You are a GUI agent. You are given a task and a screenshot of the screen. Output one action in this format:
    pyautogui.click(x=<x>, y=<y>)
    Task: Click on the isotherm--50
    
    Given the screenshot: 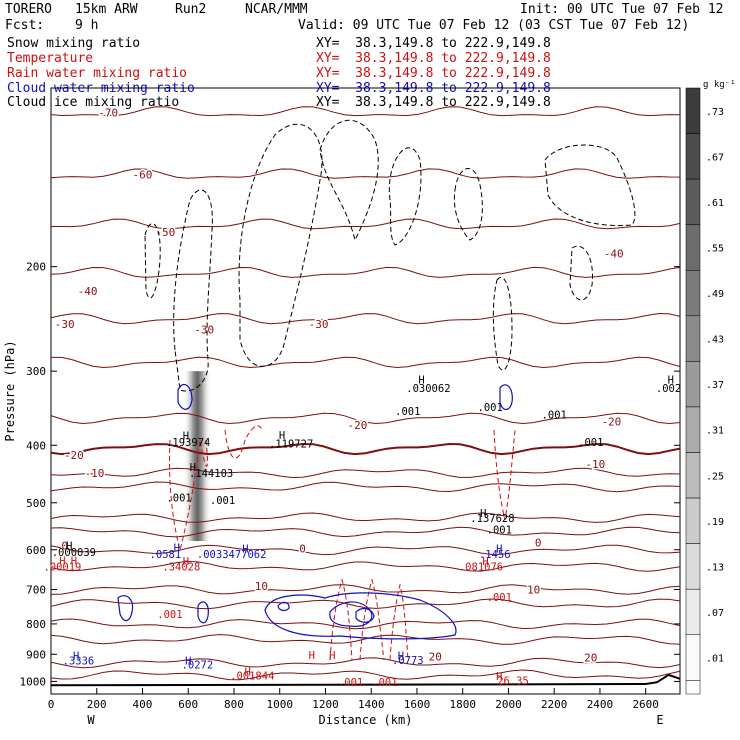 What is the action you would take?
    pyautogui.click(x=366, y=224)
    